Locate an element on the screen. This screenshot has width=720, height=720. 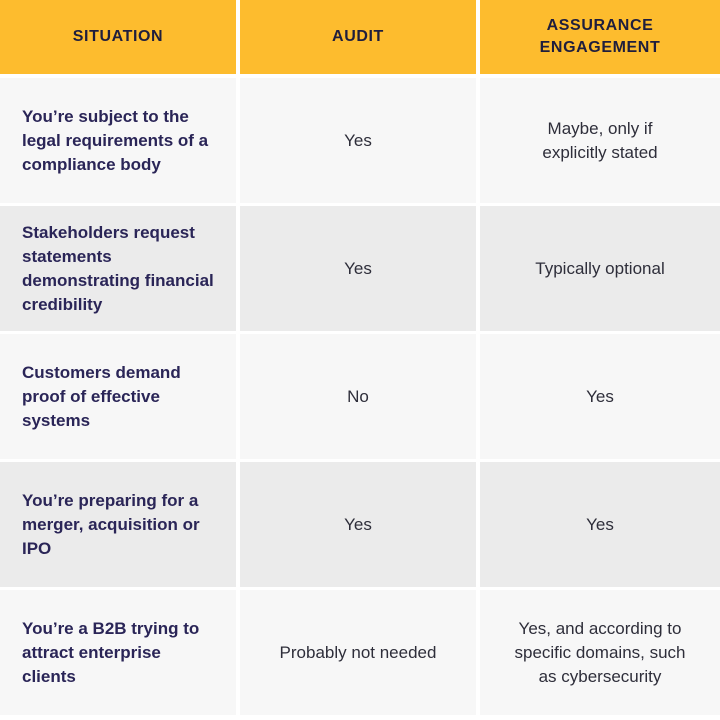
table-row-3-audit: No is located at coordinates (360, 398).